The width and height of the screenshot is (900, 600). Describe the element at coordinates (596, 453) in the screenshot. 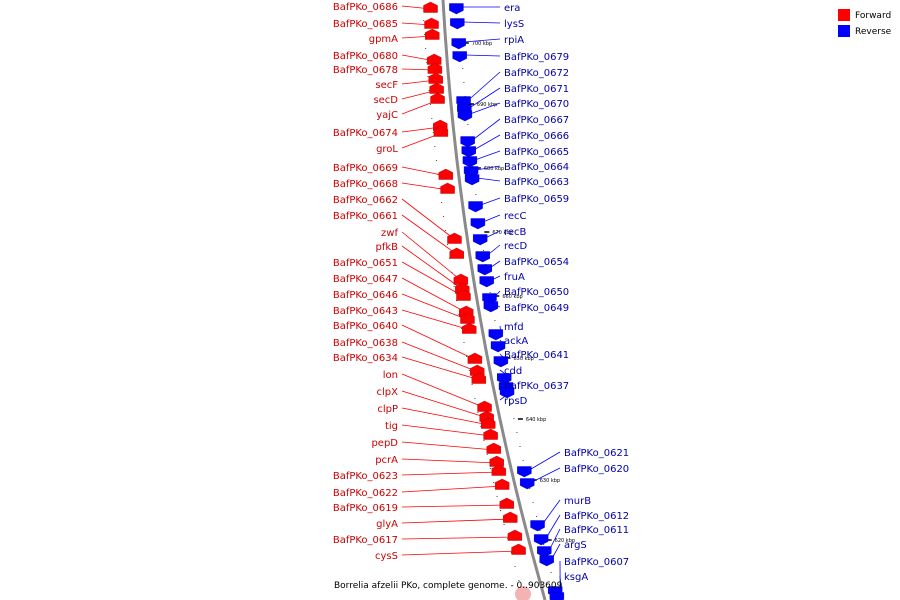

I see `reverse-gene-label: BafPKo_0621` at that location.